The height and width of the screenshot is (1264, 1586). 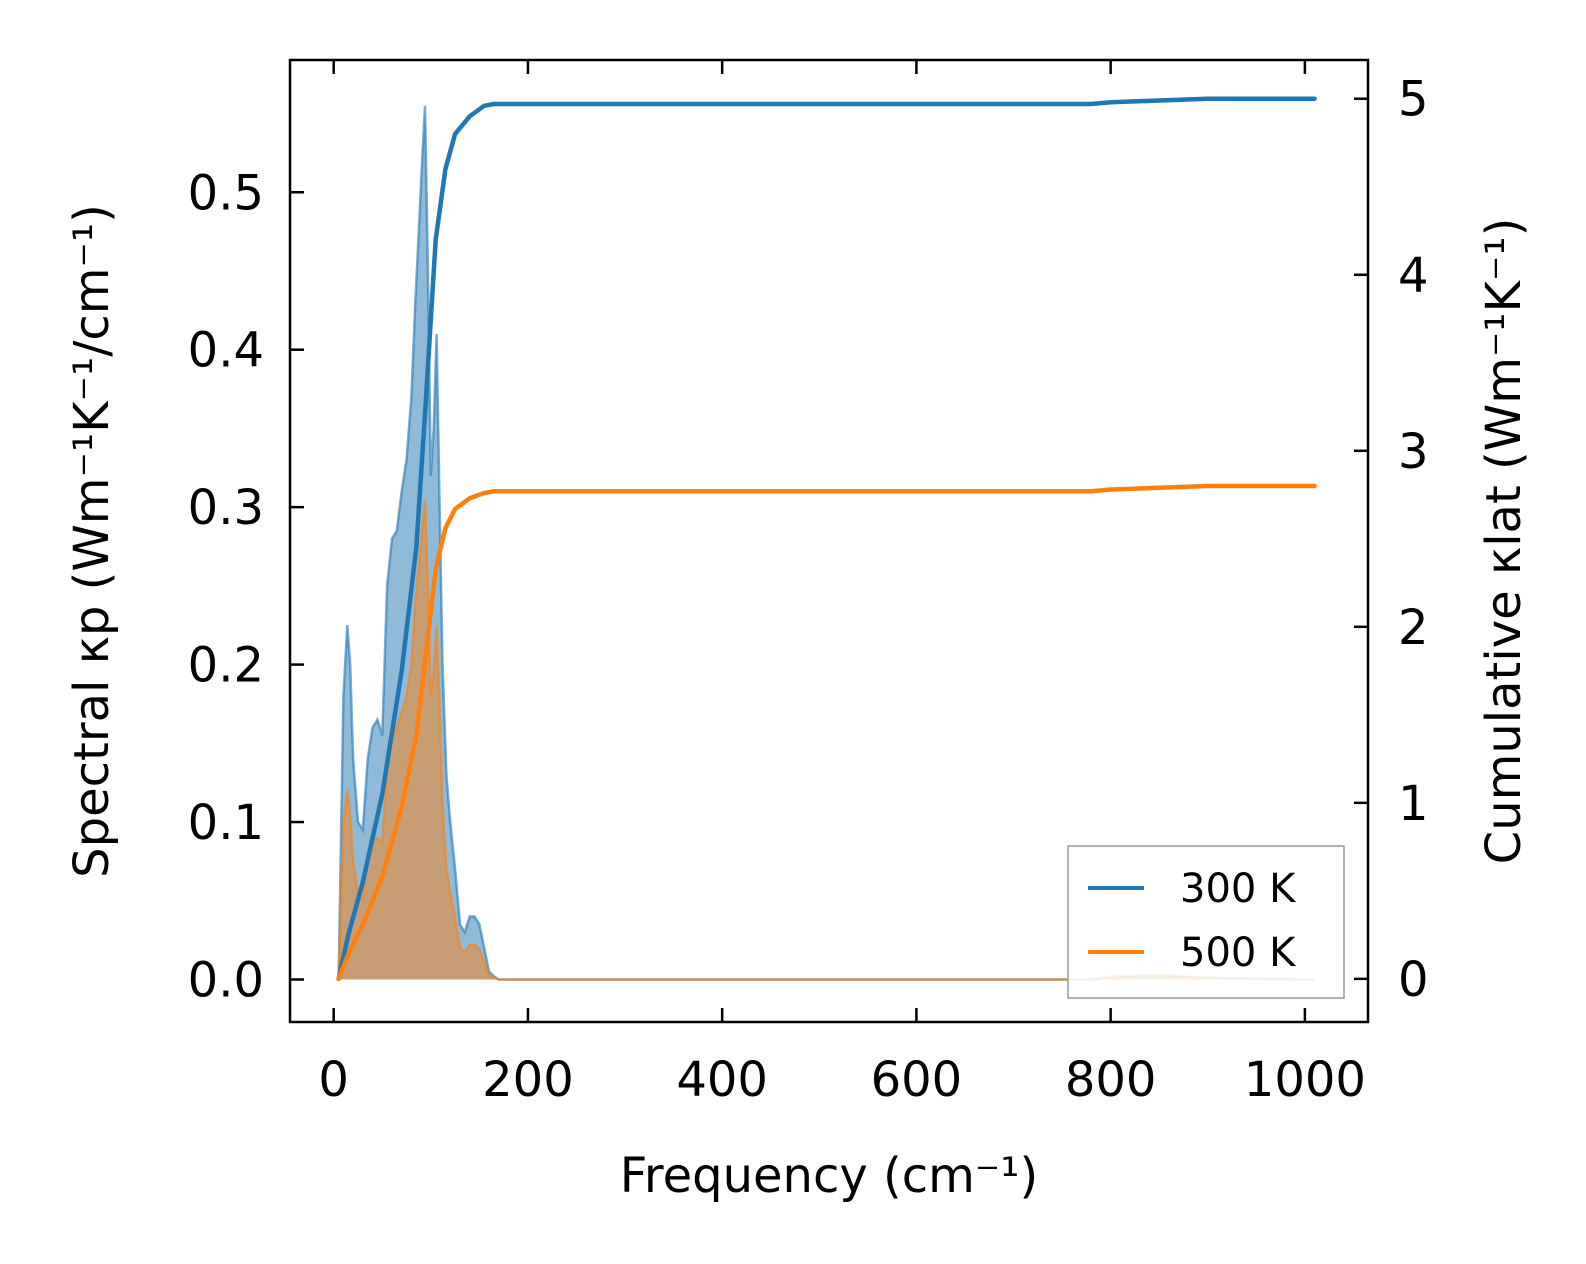 What do you see at coordinates (829, 1176) in the screenshot?
I see `x-axis-label: Frequency (cm⁻¹)` at bounding box center [829, 1176].